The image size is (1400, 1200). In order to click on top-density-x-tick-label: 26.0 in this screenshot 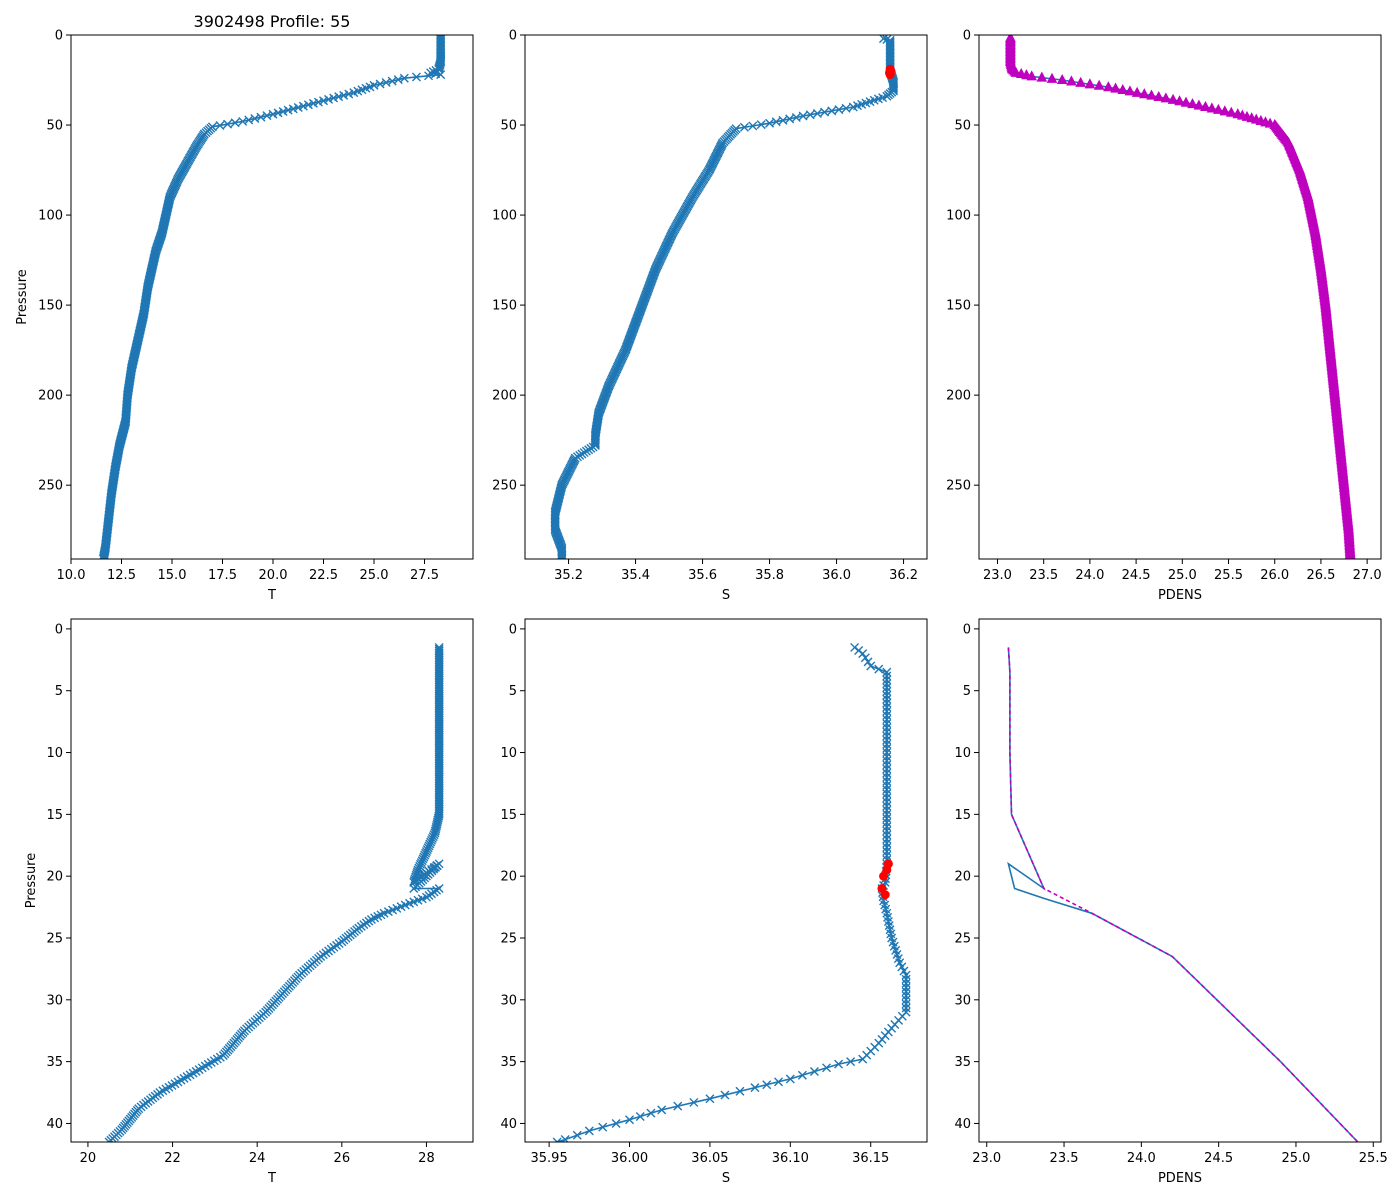, I will do `click(1274, 575)`.